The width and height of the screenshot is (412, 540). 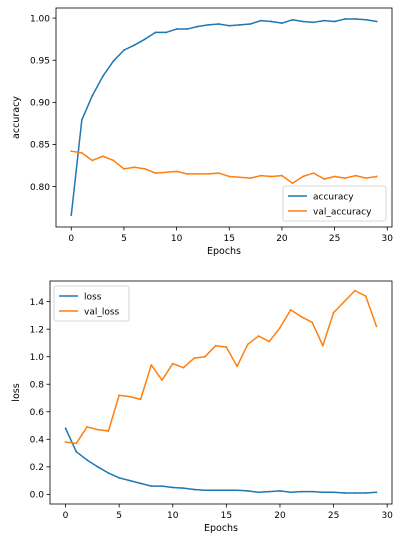 What do you see at coordinates (16, 117) in the screenshot?
I see `y-axis-label: accuracy` at bounding box center [16, 117].